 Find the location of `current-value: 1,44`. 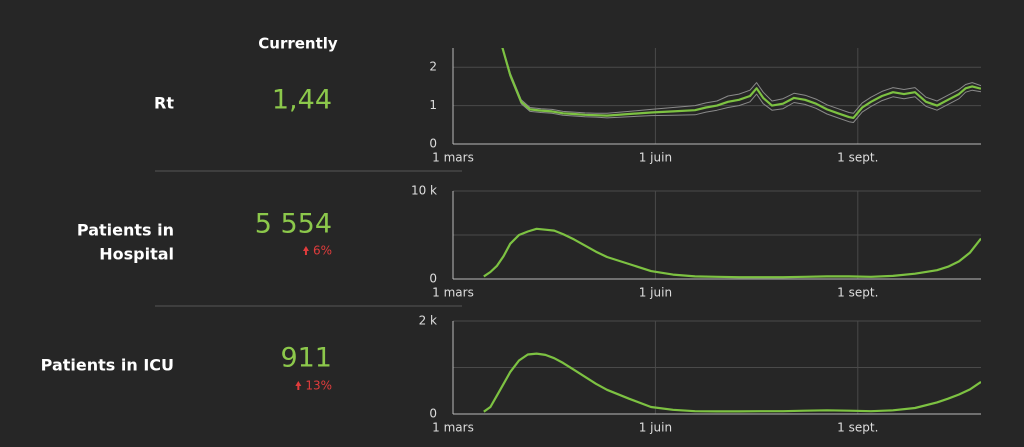

current-value: 1,44 is located at coordinates (302, 100).